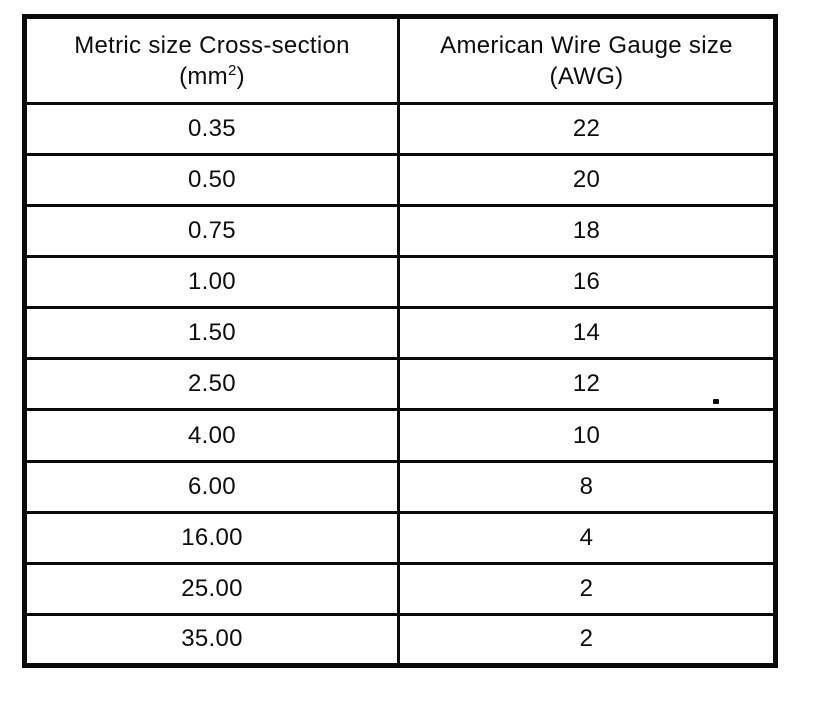 The height and width of the screenshot is (710, 816). I want to click on table-row: 1.00 16, so click(400, 282).